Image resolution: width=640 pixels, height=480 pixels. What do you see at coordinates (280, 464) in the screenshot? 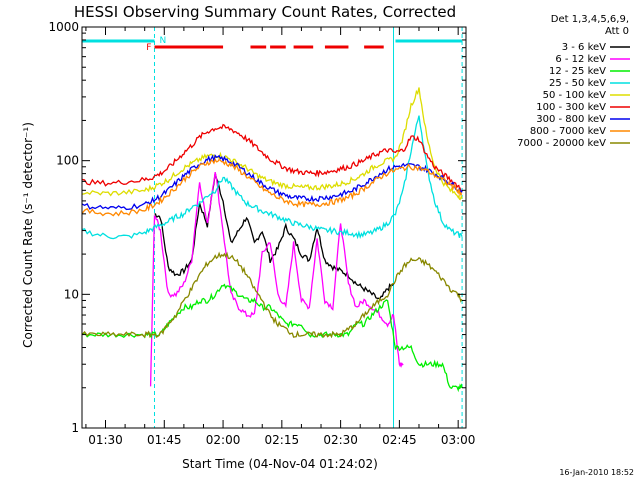
I see `x-axis-label: Start Time (04-Nov-04 01:24:02)` at bounding box center [280, 464].